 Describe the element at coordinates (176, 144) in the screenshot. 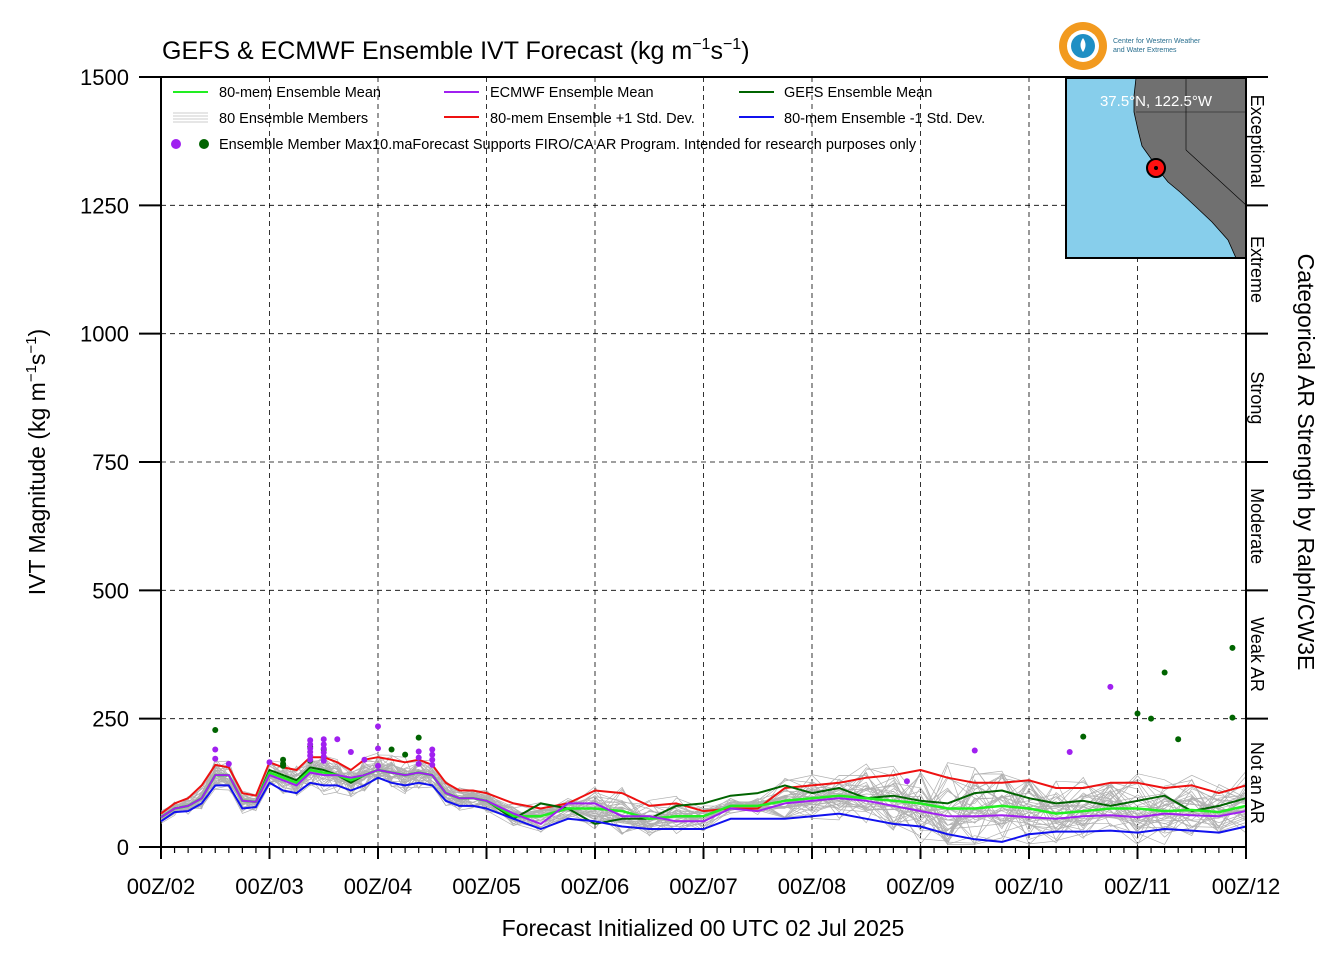

I see `legend-dot-ecmwf` at that location.